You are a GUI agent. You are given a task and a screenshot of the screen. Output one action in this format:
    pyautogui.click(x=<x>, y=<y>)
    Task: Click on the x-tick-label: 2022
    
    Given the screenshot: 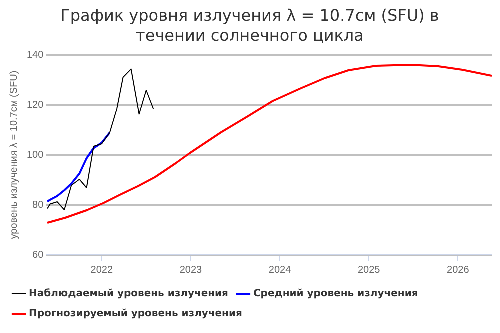 What is the action you would take?
    pyautogui.click(x=102, y=270)
    